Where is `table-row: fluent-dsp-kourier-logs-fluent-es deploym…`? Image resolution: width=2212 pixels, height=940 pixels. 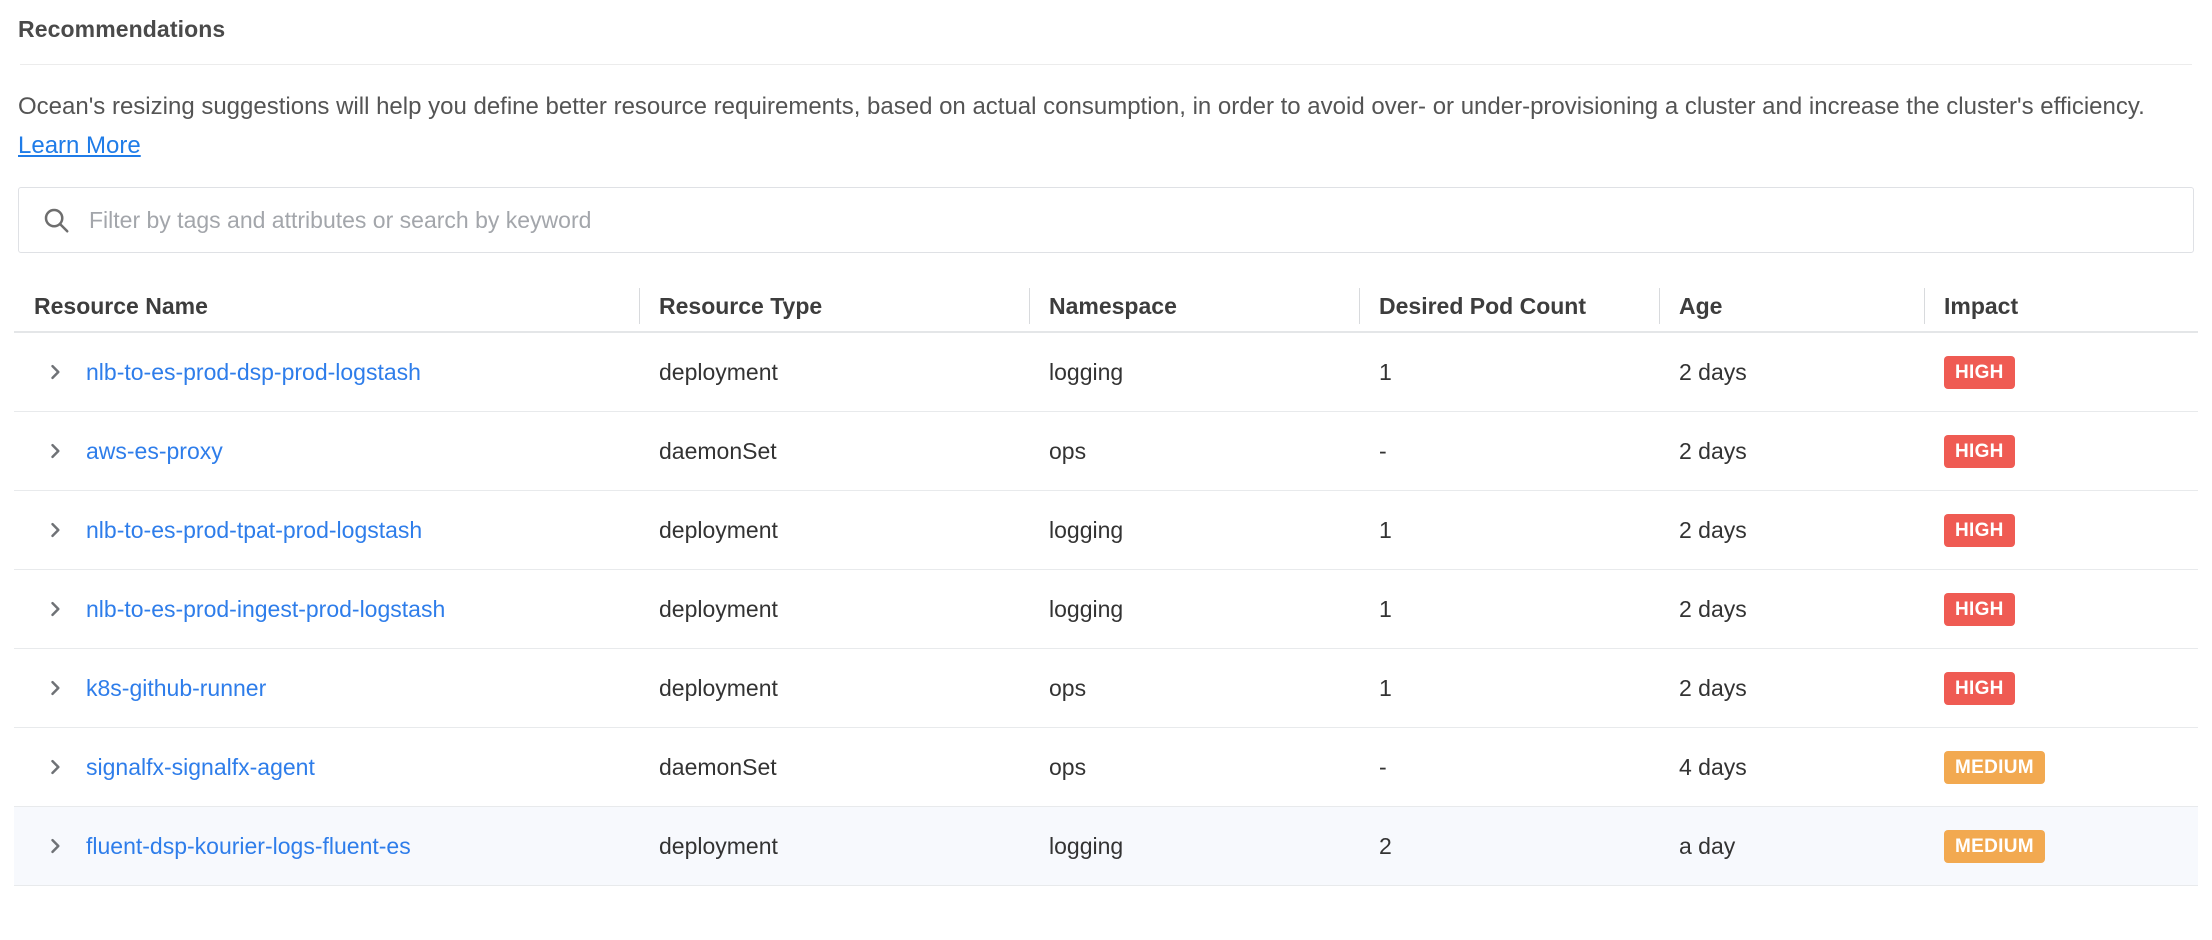 table-row: fluent-dsp-kourier-logs-fluent-es deploym… is located at coordinates (1106, 846).